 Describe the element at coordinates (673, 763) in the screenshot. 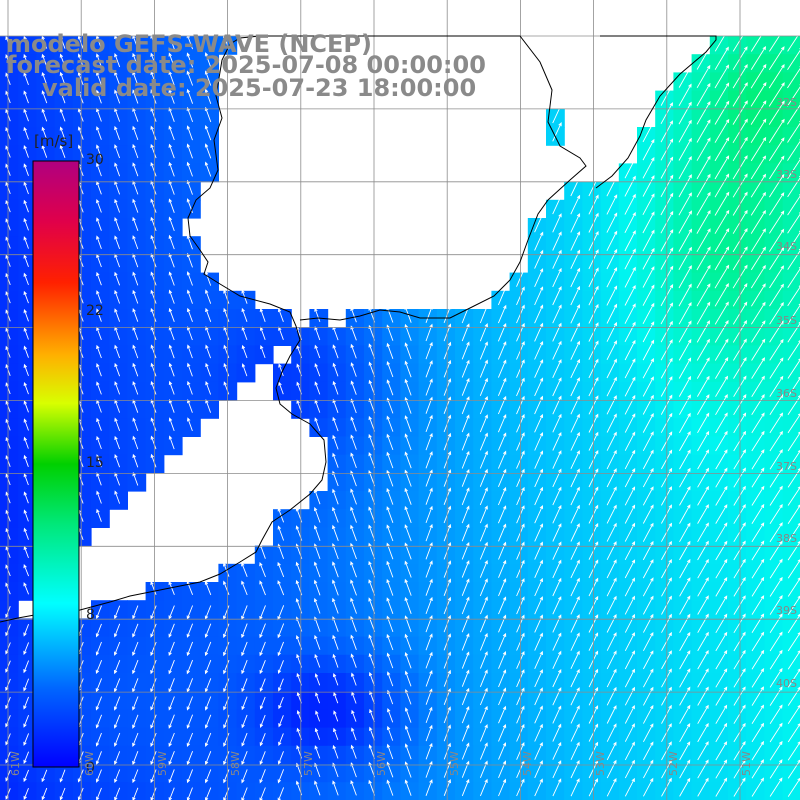

I see `lon-label: 52W` at that location.